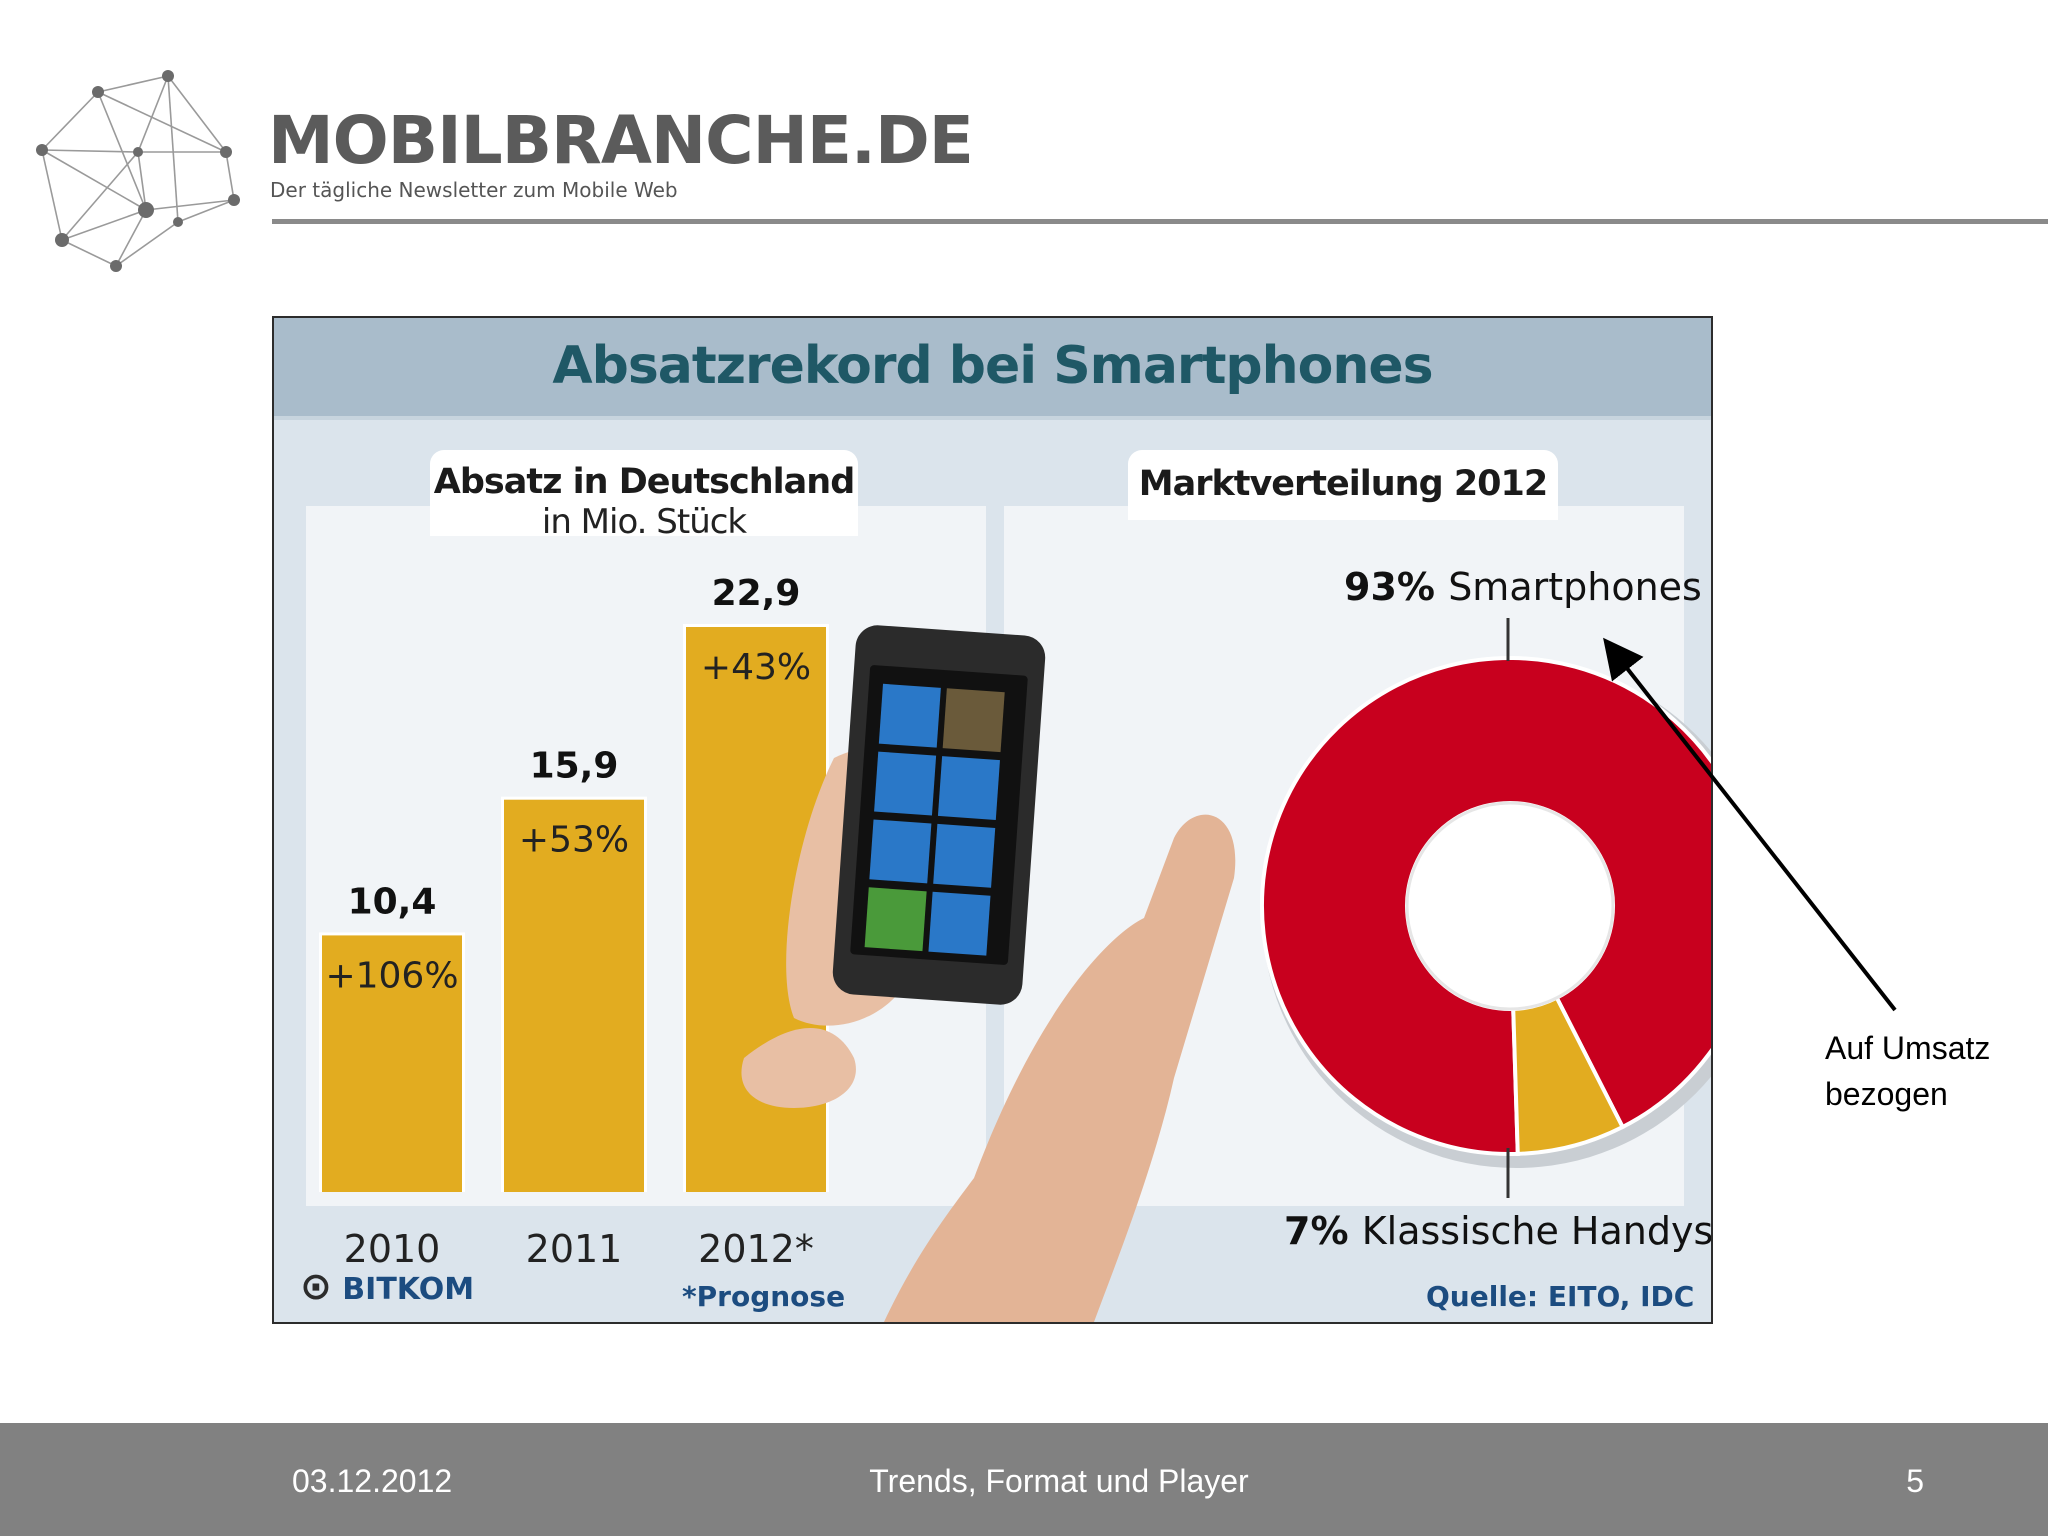 Image resolution: width=2048 pixels, height=1536 pixels. What do you see at coordinates (316, 1286) in the screenshot?
I see `bitkom-icon: ⊙` at bounding box center [316, 1286].